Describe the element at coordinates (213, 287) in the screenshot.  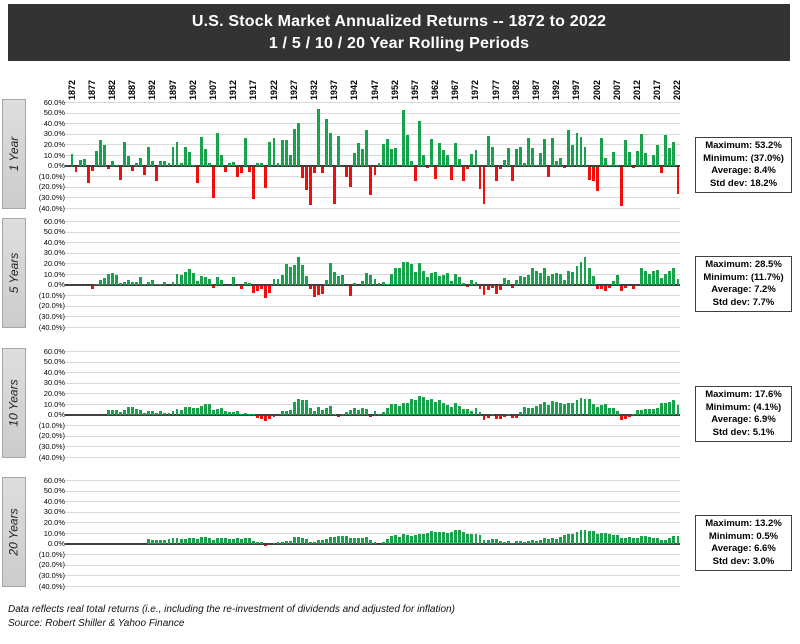
I see `return-bar-1907` at that location.